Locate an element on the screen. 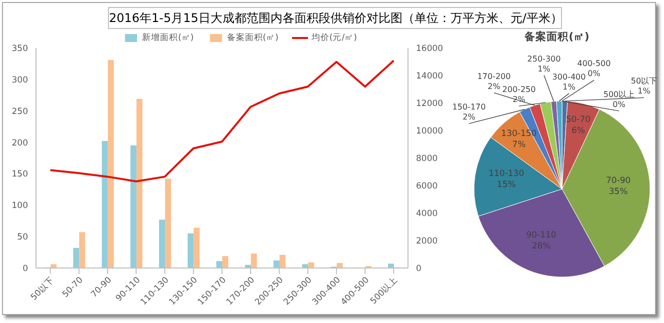 Image resolution: width=664 pixels, height=323 pixels. legend-label: 备案面积(㎡) is located at coordinates (252, 38).